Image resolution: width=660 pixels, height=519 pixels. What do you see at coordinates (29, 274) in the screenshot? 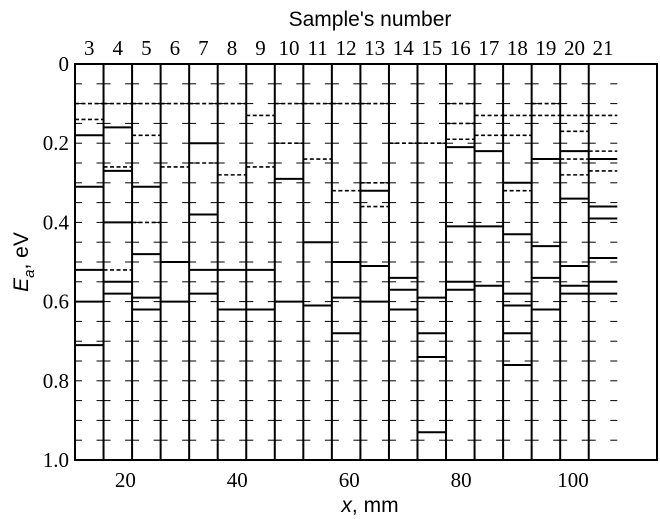
I see `y-axis-title-sub: a` at bounding box center [29, 274].